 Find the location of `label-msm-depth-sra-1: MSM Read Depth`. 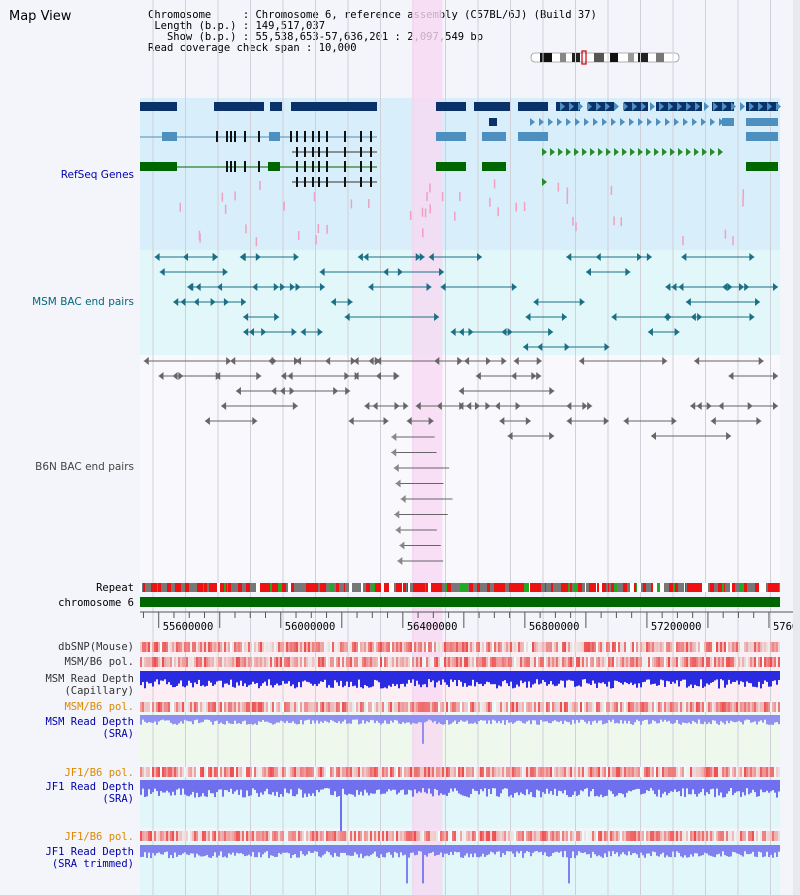

label-msm-depth-sra-1: MSM Read Depth is located at coordinates (89, 722).